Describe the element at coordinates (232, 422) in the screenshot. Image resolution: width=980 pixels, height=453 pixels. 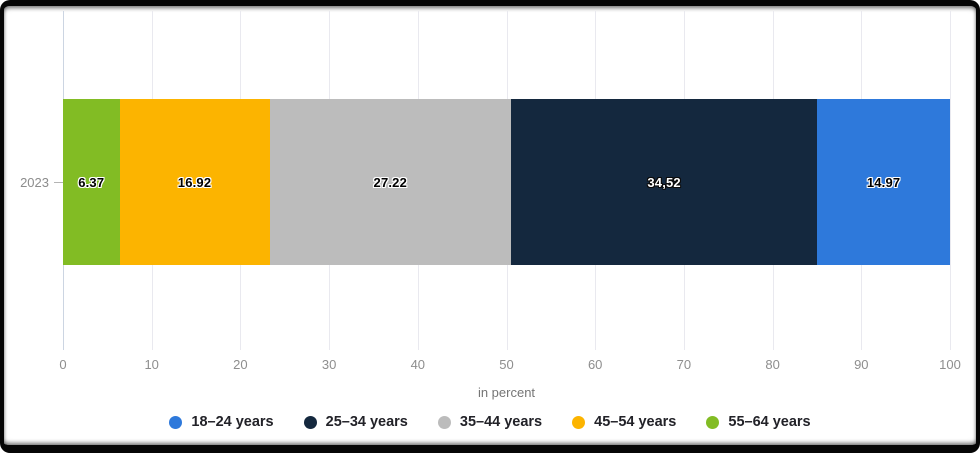
I see `legend-label: 18–24 years` at that location.